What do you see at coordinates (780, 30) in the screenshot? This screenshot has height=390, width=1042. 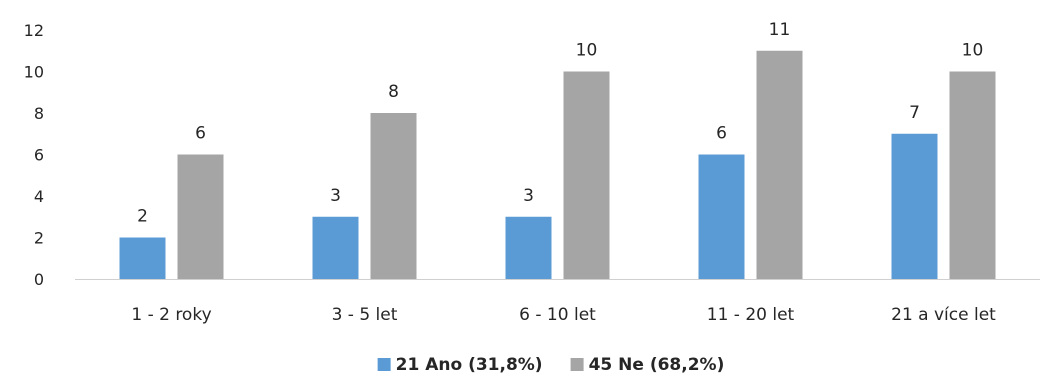 I see `data-label: 11` at bounding box center [780, 30].